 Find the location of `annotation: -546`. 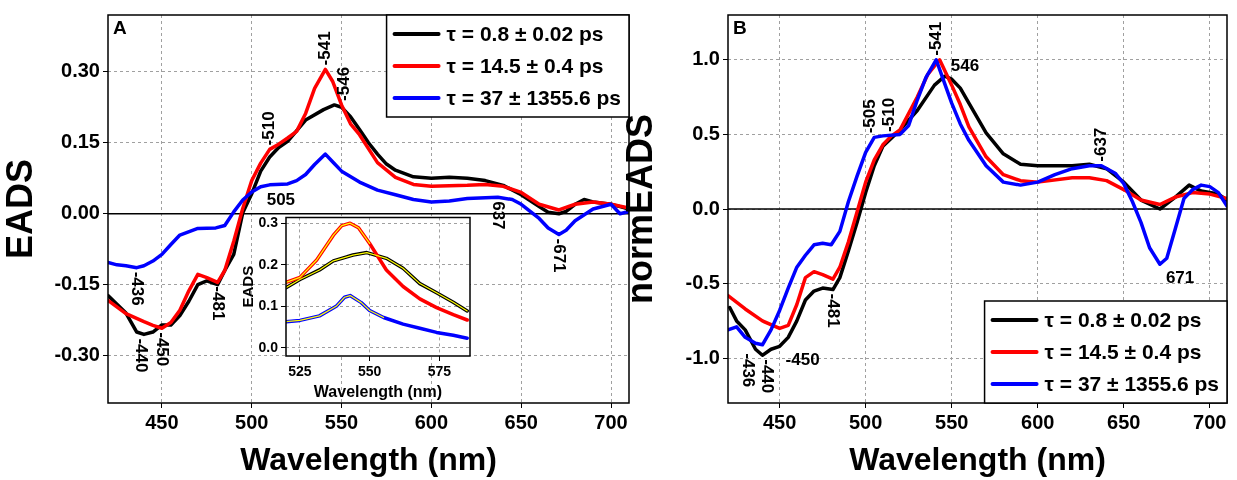

annotation: -546 is located at coordinates (344, 83).